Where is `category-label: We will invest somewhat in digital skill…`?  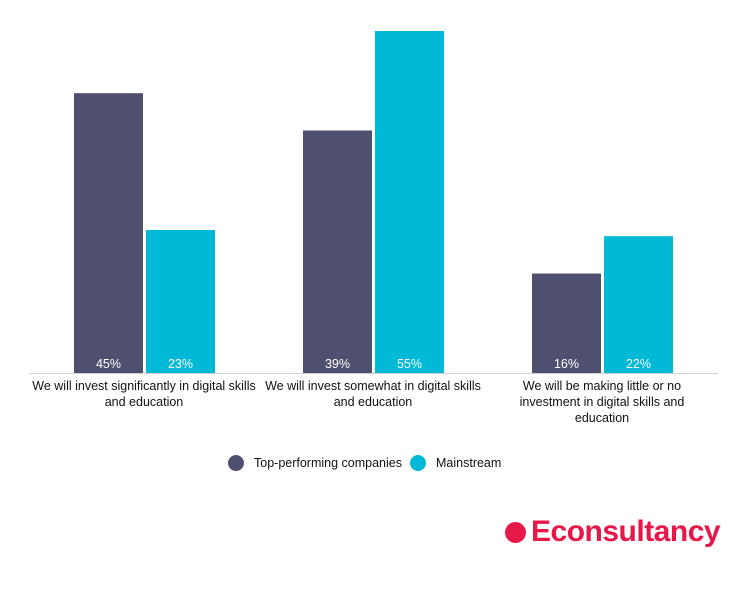
category-label: We will invest somewhat in digital skill… is located at coordinates (373, 394).